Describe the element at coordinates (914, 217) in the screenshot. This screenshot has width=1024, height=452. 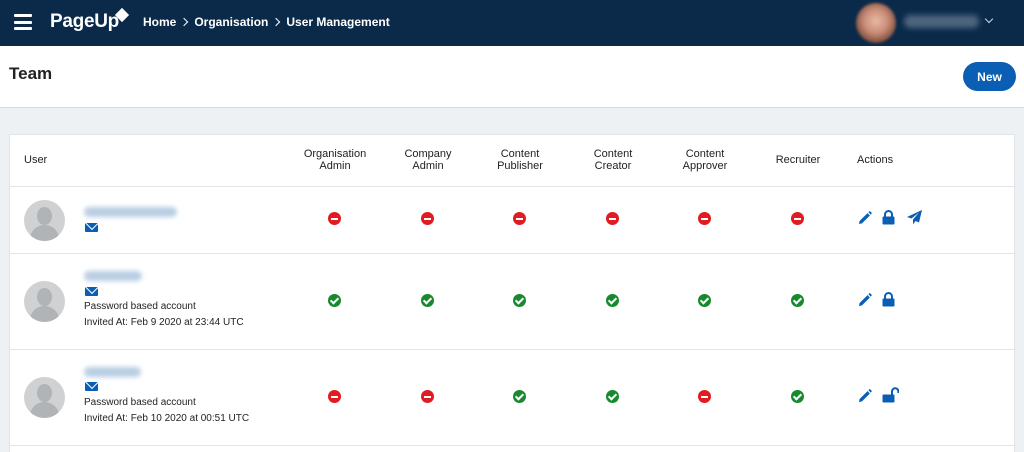
I see `send-icon` at that location.